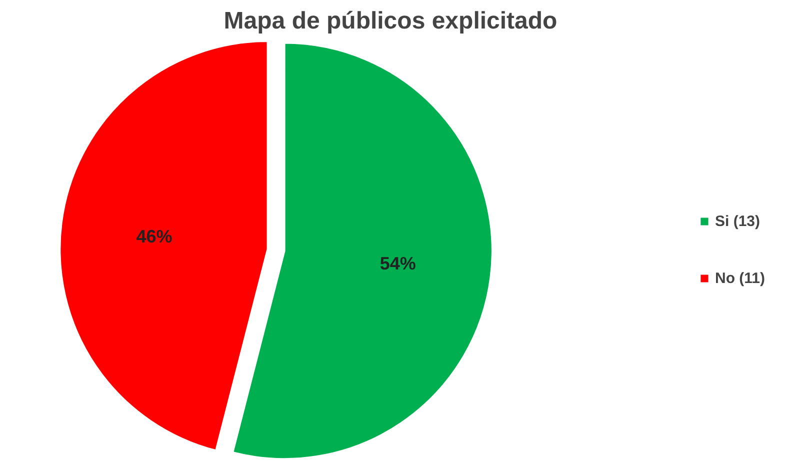  What do you see at coordinates (154, 236) in the screenshot?
I see `data-label: 46%` at bounding box center [154, 236].